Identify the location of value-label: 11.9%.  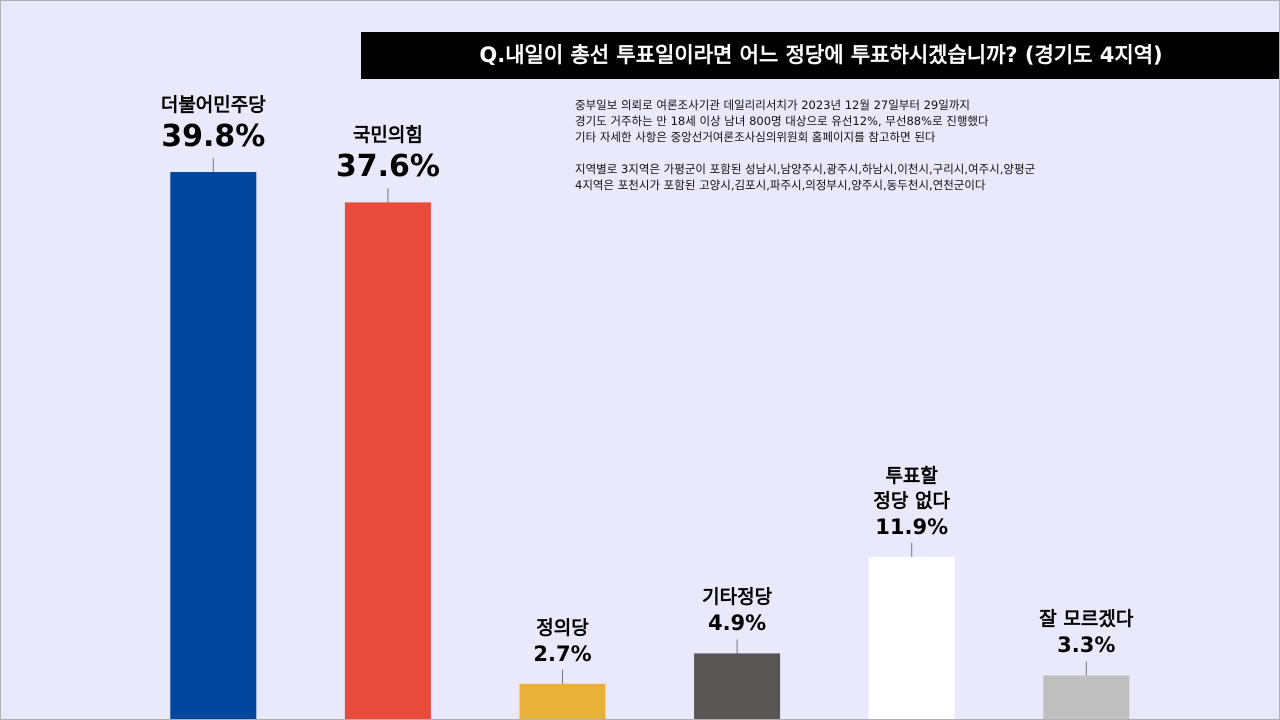
(912, 526).